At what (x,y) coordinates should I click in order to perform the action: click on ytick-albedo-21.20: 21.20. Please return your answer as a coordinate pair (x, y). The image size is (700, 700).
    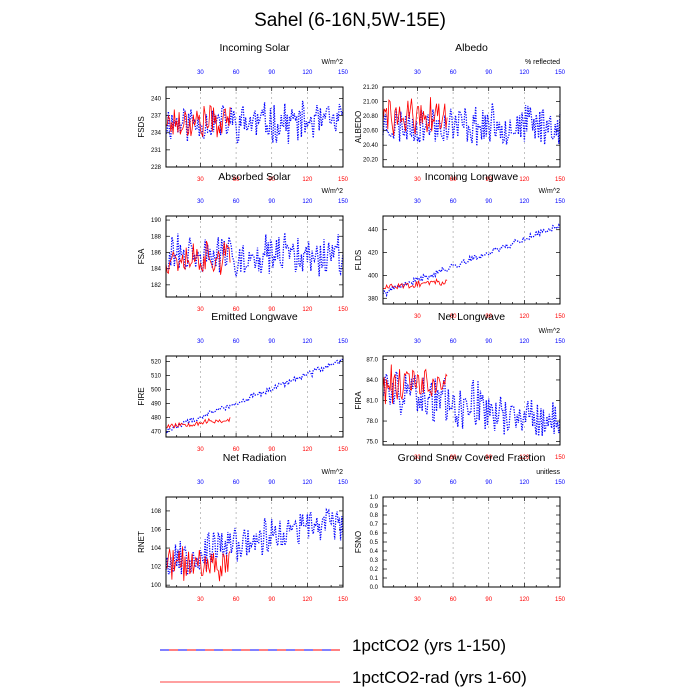
    Looking at the image, I should click on (371, 88).